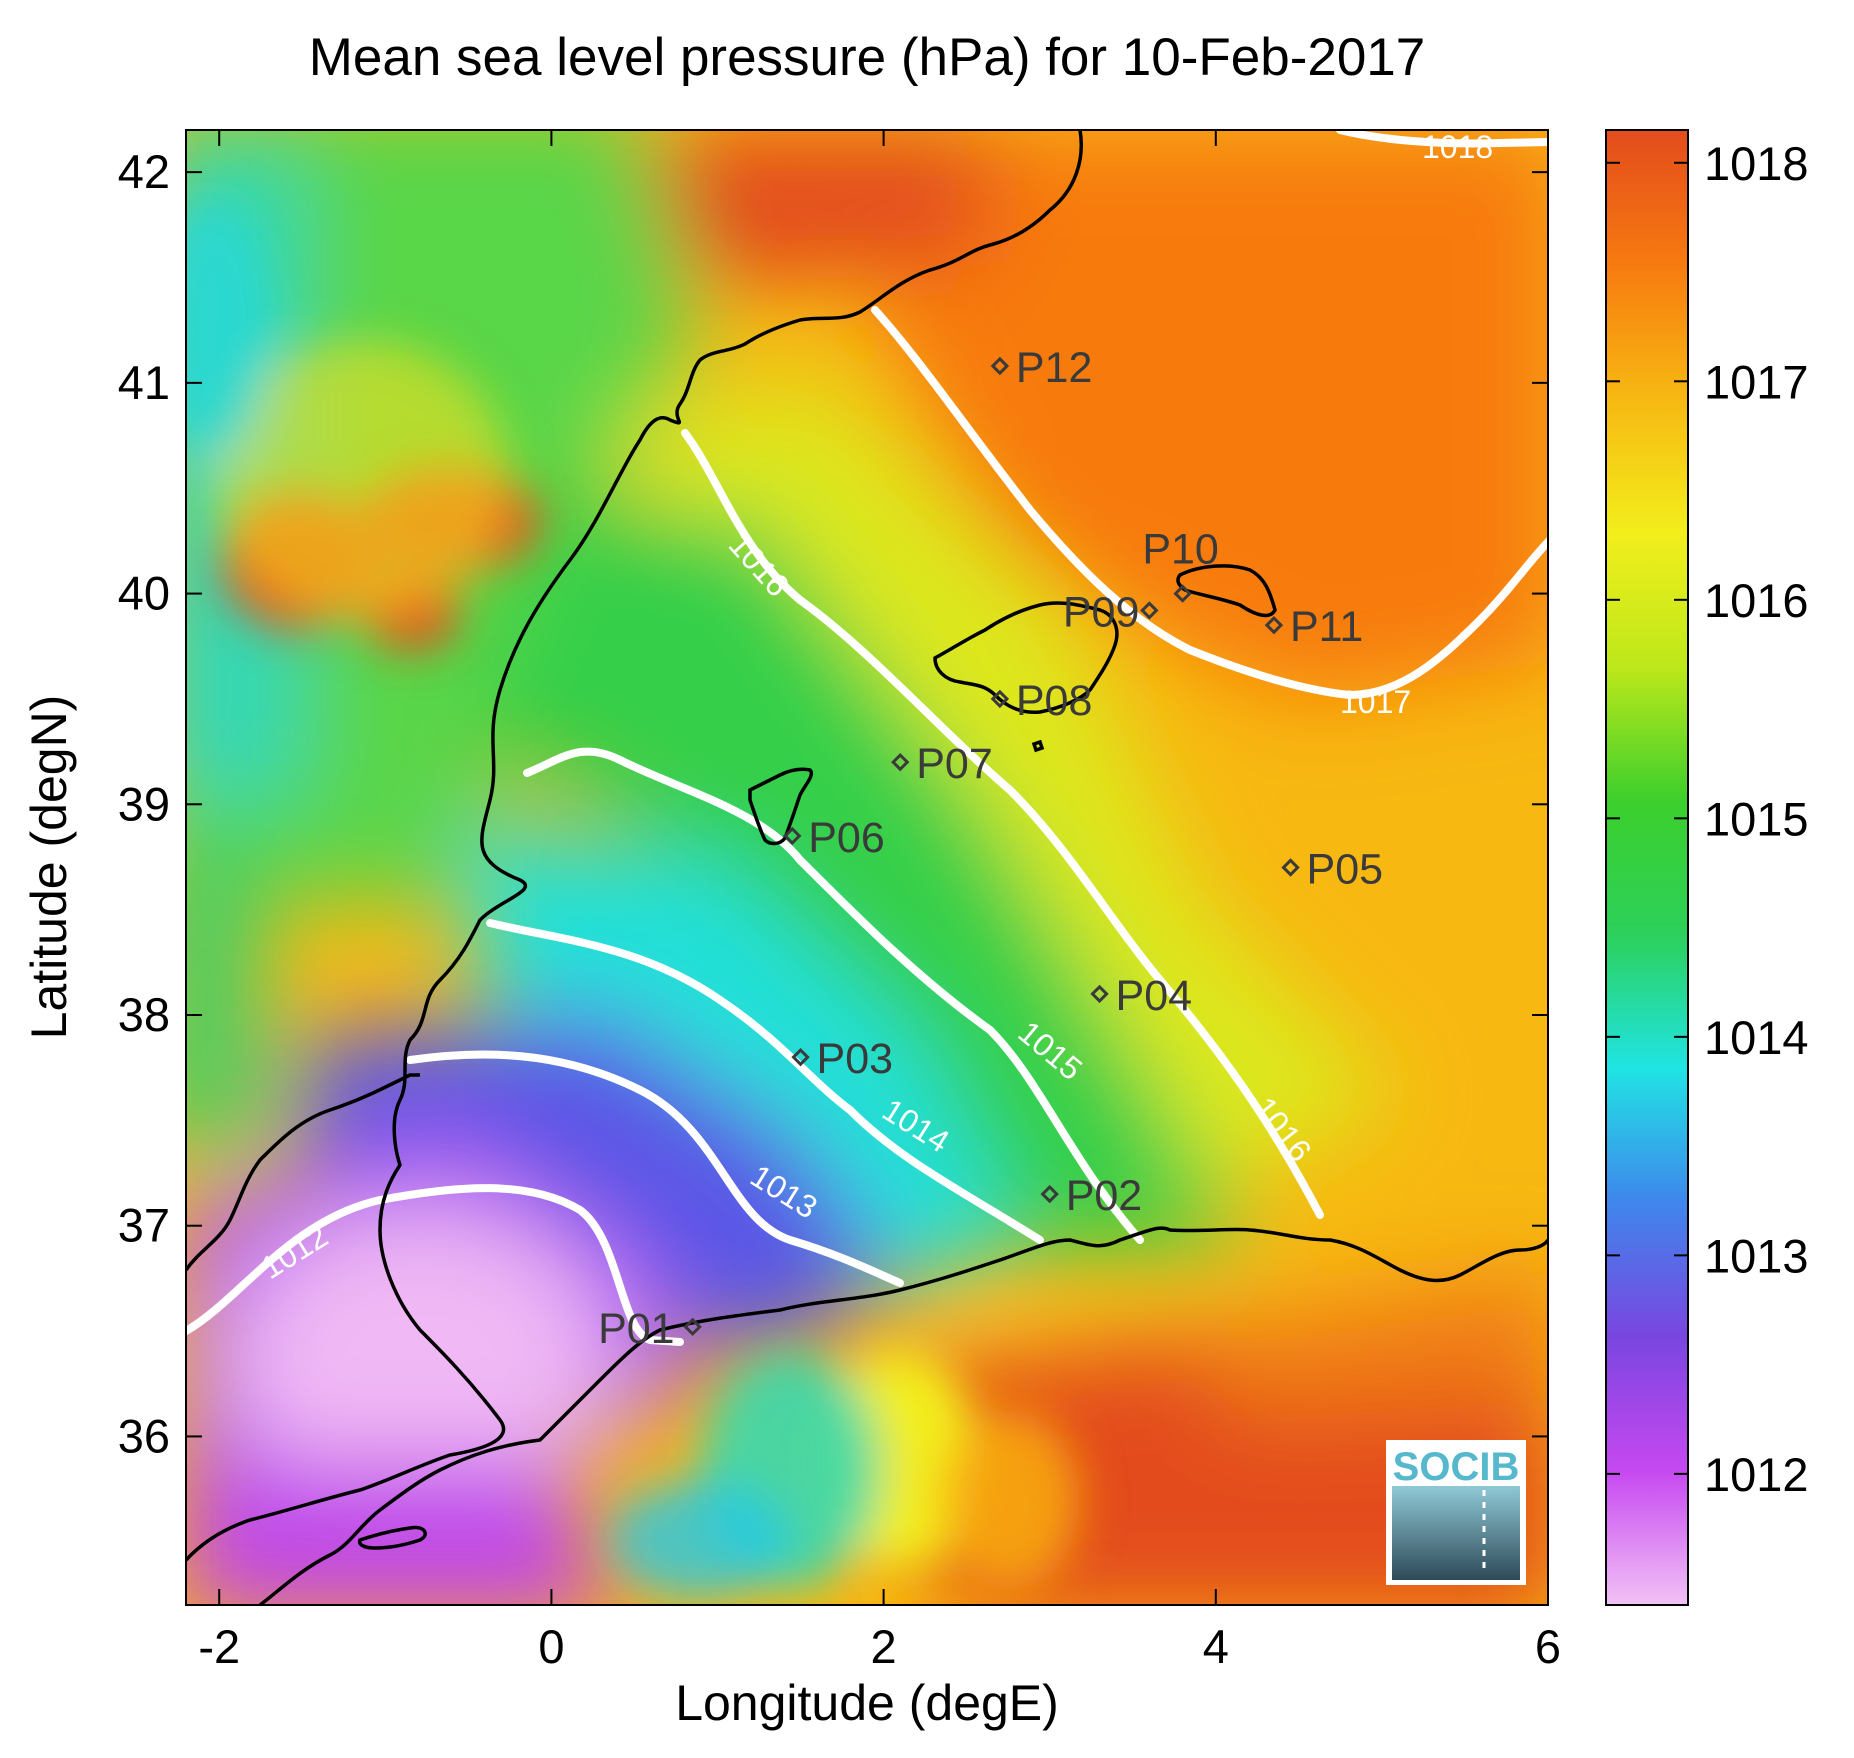 The height and width of the screenshot is (1758, 1854). Describe the element at coordinates (867, 1703) in the screenshot. I see `x-axis-title: Longitude (degE)` at that location.